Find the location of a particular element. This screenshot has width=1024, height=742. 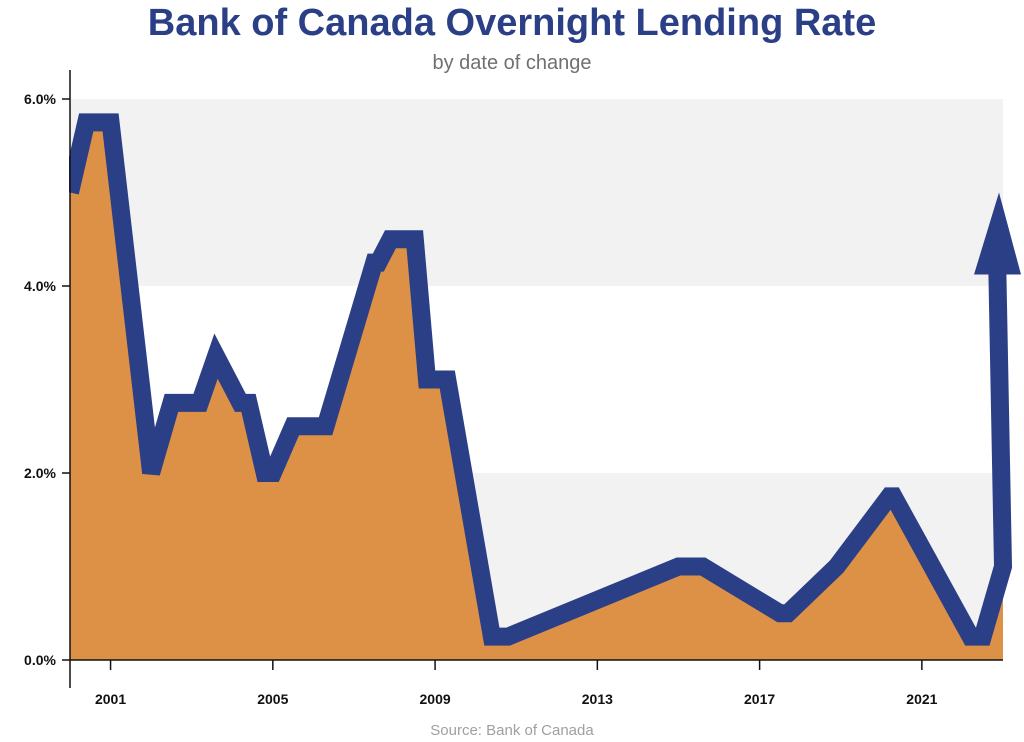

x-tick-label: 2001 is located at coordinates (110, 699).